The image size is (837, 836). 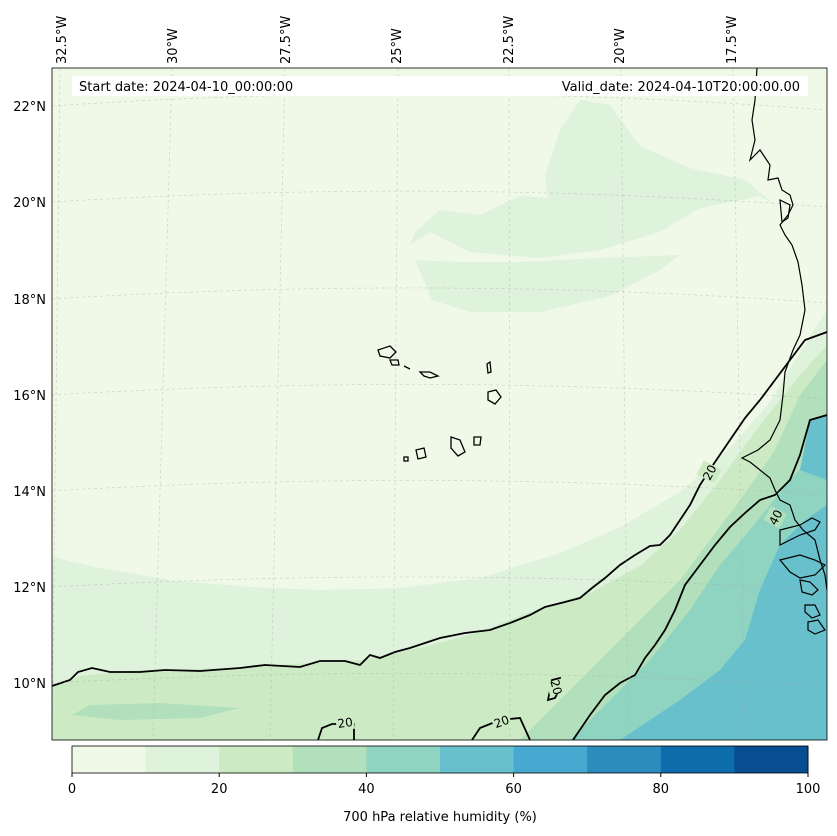 I want to click on contour-label-20-a: 20, so click(x=710, y=472).